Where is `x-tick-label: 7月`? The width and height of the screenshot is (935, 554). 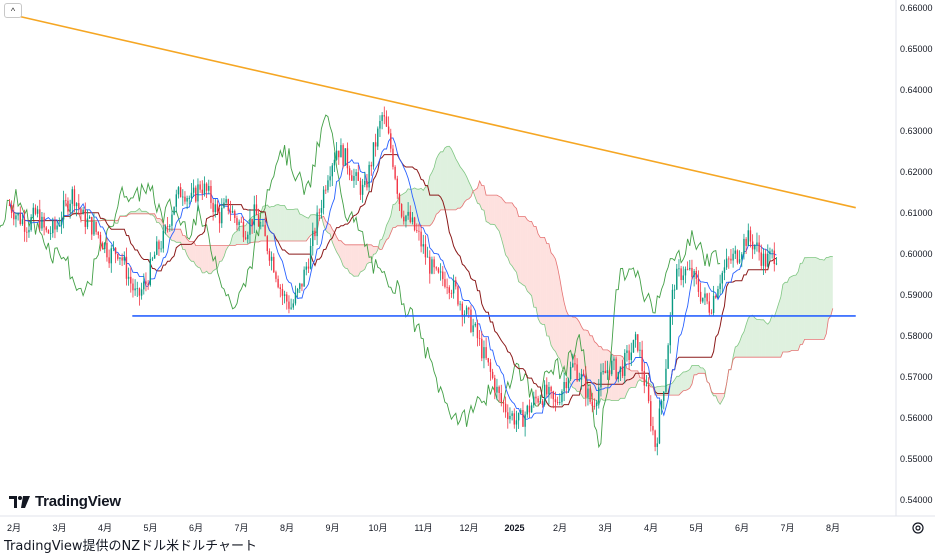
x-tick-label: 7月 is located at coordinates (787, 528).